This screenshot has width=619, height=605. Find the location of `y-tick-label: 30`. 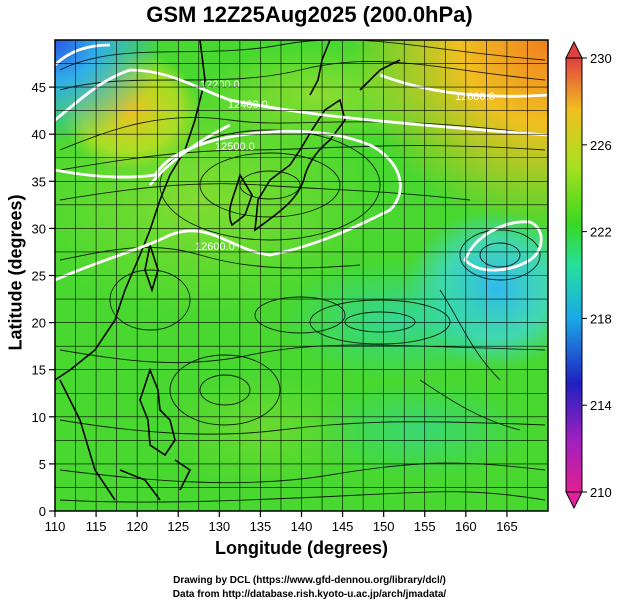

y-tick-label: 30 is located at coordinates (39, 228).